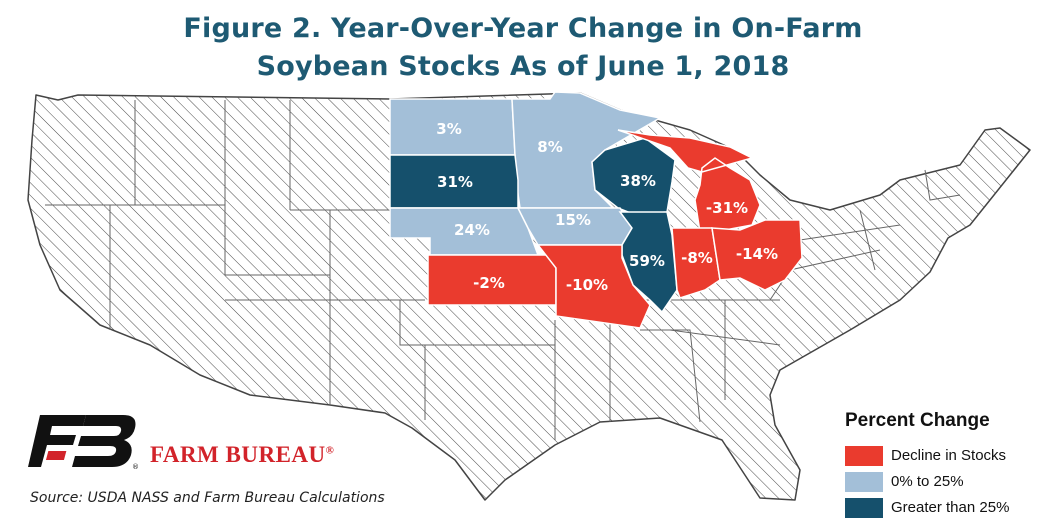 The image size is (1046, 532). I want to click on label-ne: 24%, so click(472, 230).